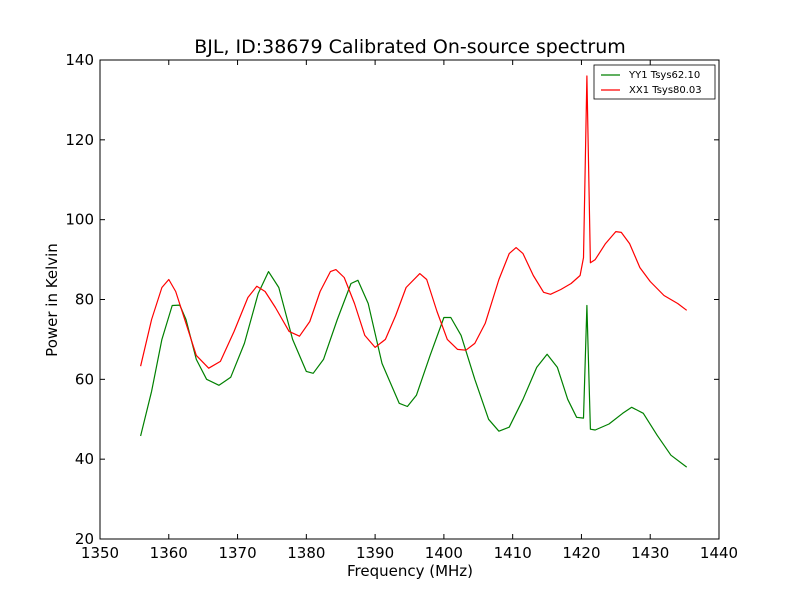 Image resolution: width=800 pixels, height=600 pixels. What do you see at coordinates (84, 459) in the screenshot?
I see `y-tick-label: 40` at bounding box center [84, 459].